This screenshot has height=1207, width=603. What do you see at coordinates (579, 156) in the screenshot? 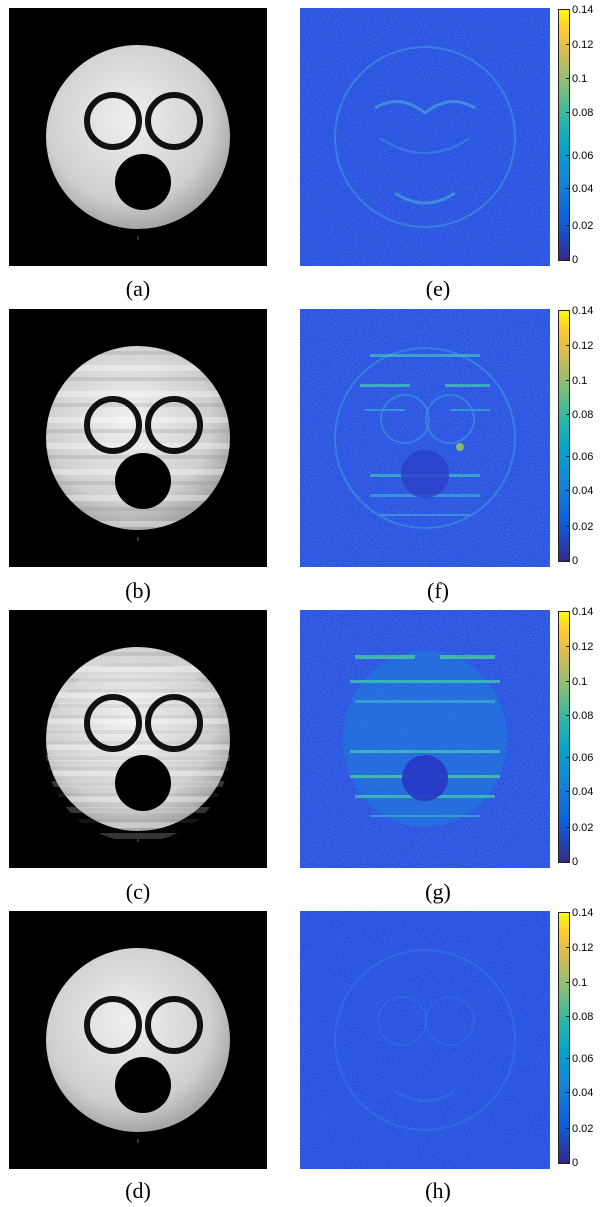
I see `colorbar-e-tick: 0.06` at bounding box center [579, 156].